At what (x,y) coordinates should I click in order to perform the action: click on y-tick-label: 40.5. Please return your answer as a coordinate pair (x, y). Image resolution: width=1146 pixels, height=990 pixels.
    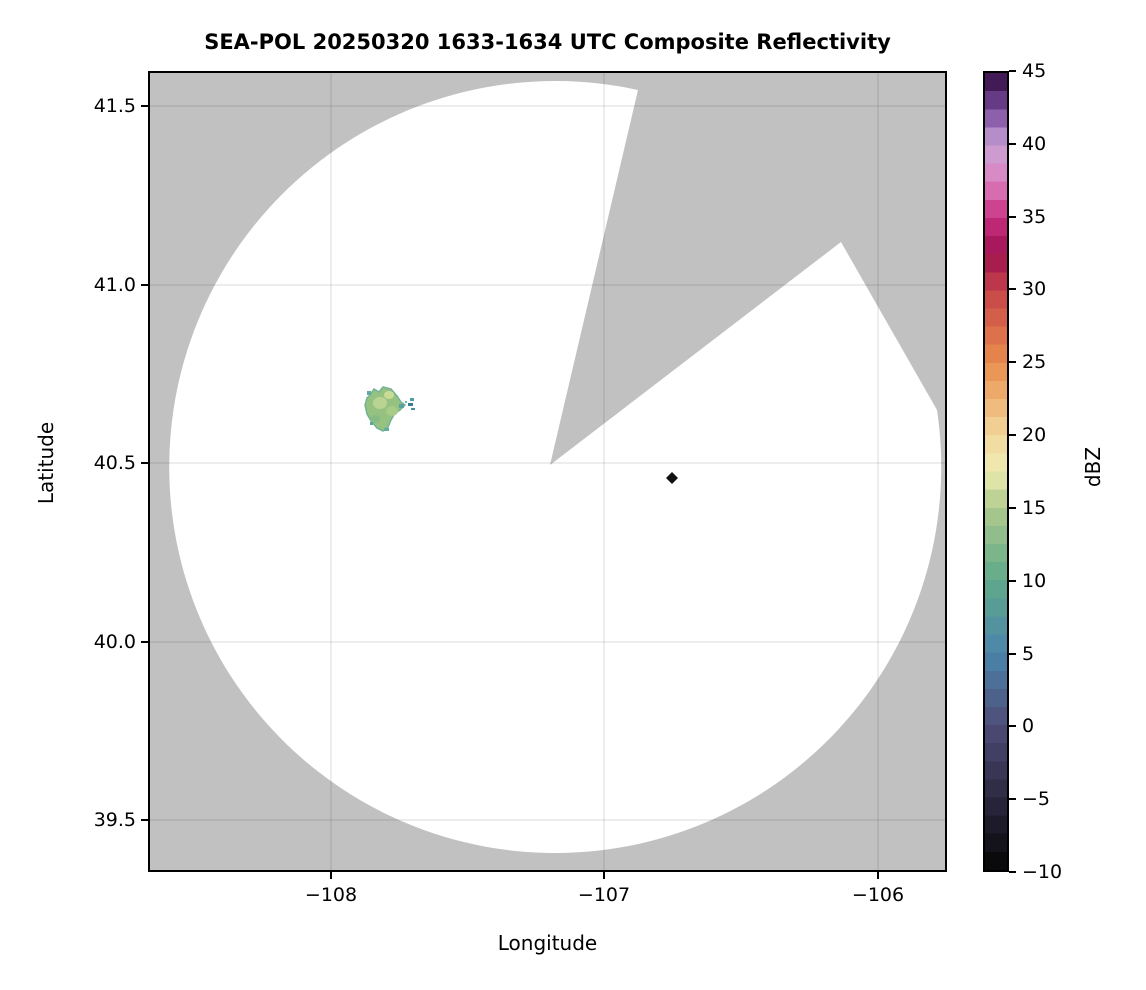
    Looking at the image, I should click on (114, 463).